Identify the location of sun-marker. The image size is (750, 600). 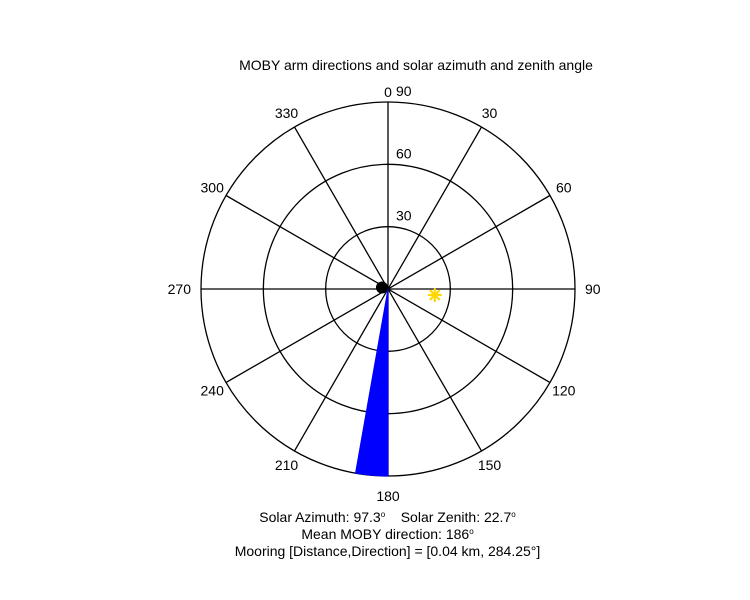
(434, 295).